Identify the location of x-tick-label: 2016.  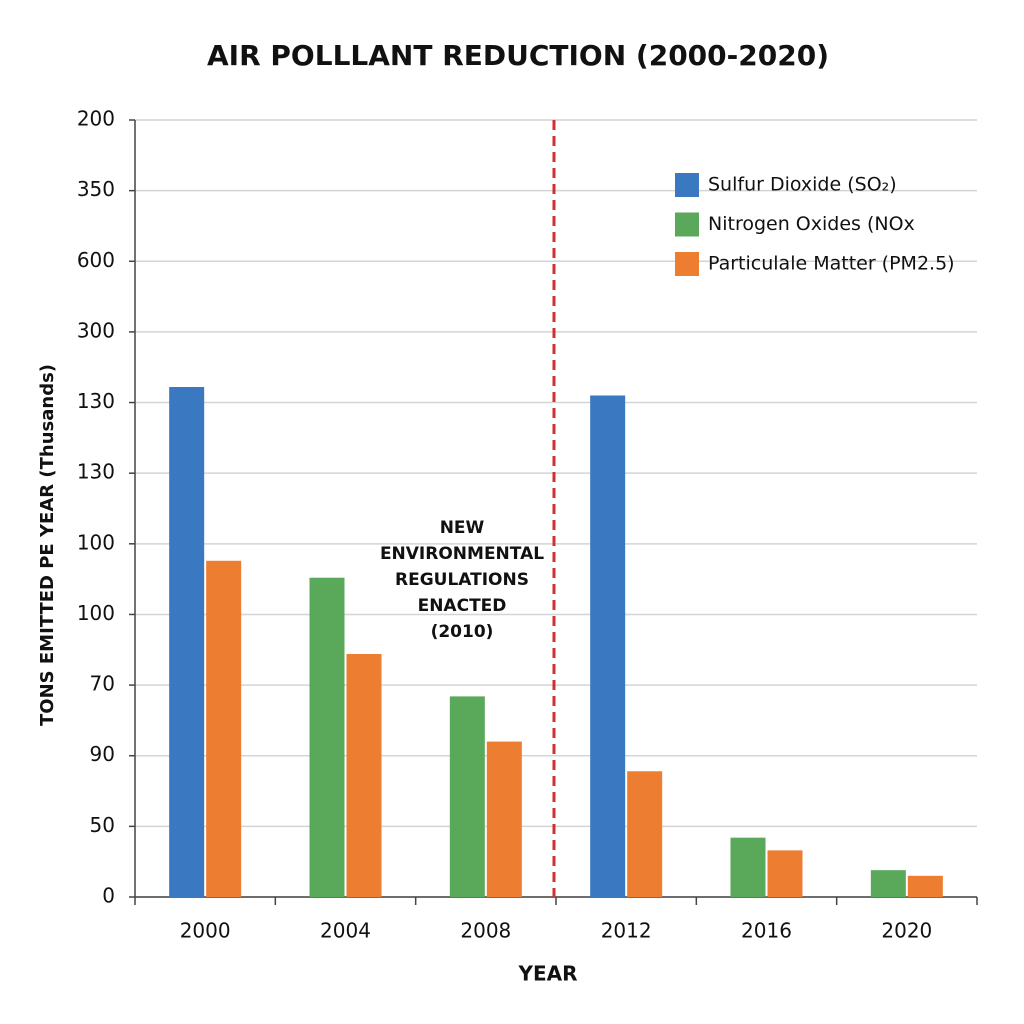
(766, 931).